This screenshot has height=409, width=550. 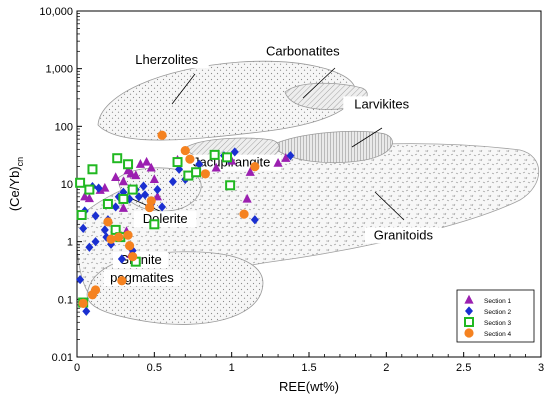 What do you see at coordinates (67, 185) in the screenshot?
I see `y-tick-label: 10` at bounding box center [67, 185].